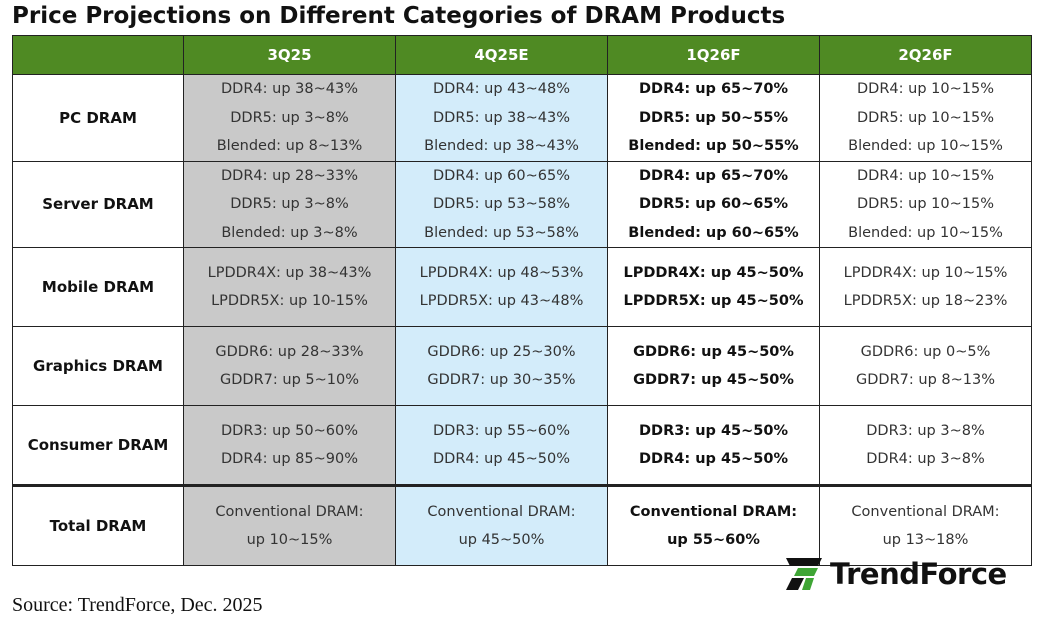  Describe the element at coordinates (804, 574) in the screenshot. I see `logo-icon` at that location.